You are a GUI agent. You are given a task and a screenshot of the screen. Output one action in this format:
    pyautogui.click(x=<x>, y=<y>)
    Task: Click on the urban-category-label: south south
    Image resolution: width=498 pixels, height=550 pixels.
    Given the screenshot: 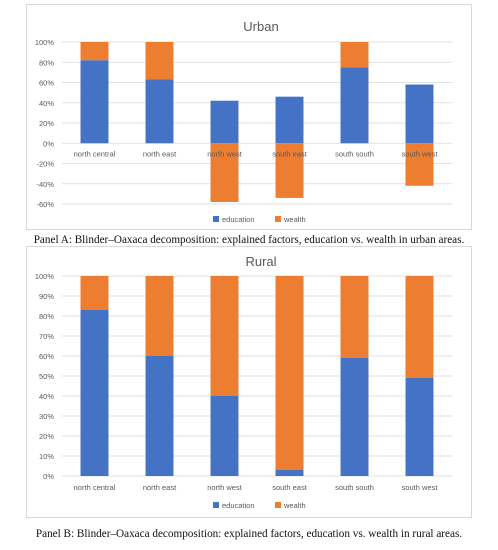 What is the action you would take?
    pyautogui.click(x=354, y=153)
    